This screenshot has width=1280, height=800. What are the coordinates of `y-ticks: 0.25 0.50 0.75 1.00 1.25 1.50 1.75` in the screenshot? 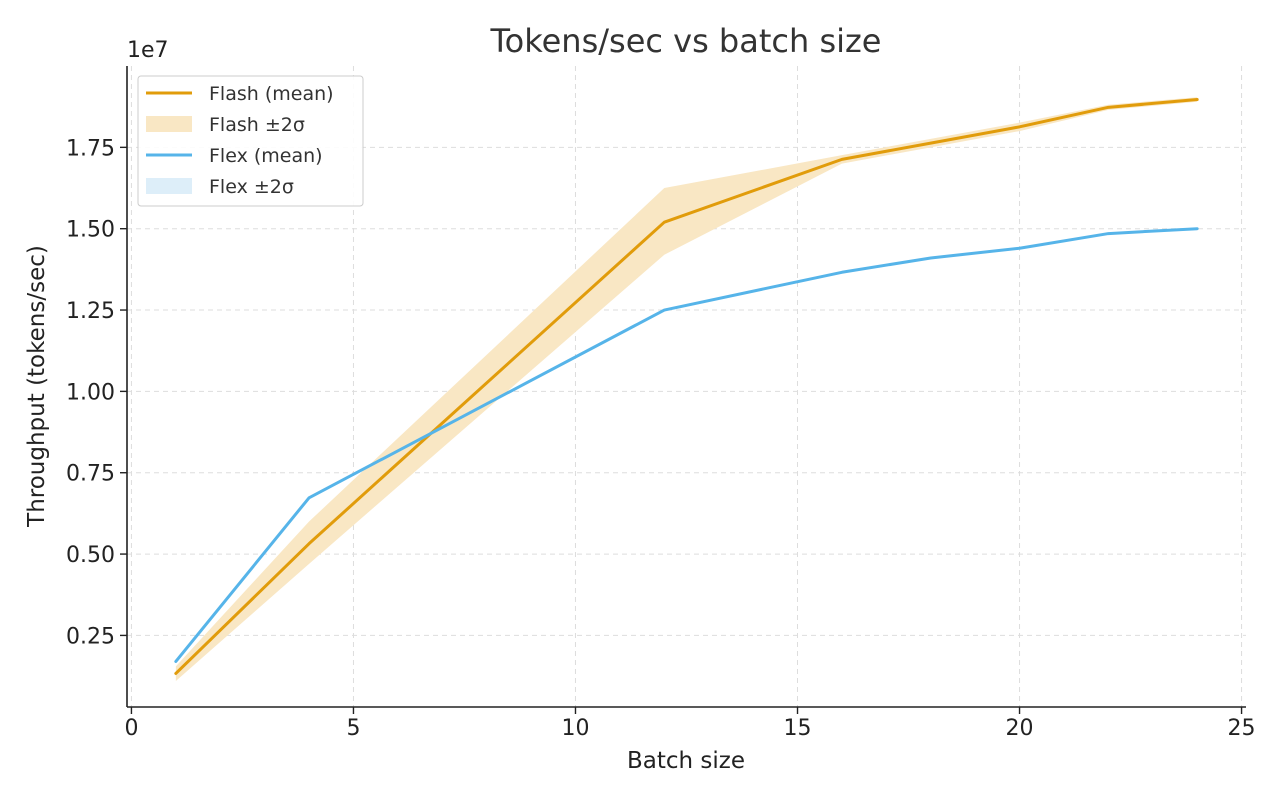 It's located at (96, 392).